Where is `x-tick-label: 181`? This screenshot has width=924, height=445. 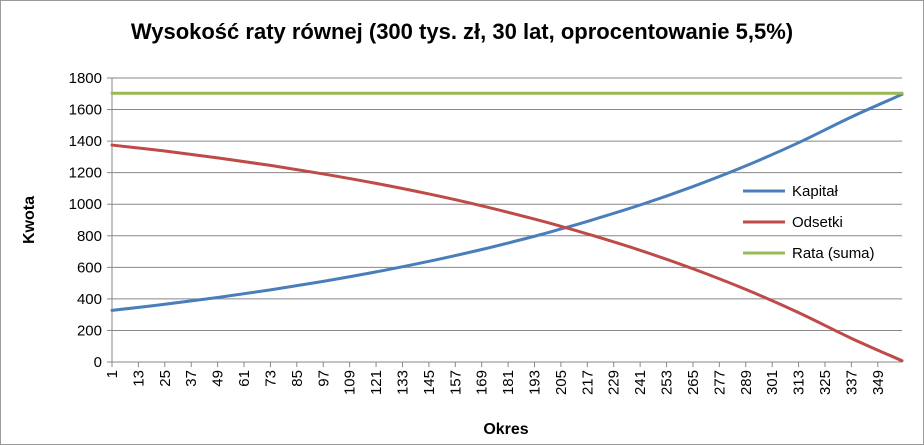 x-tick-label: 181 is located at coordinates (508, 382).